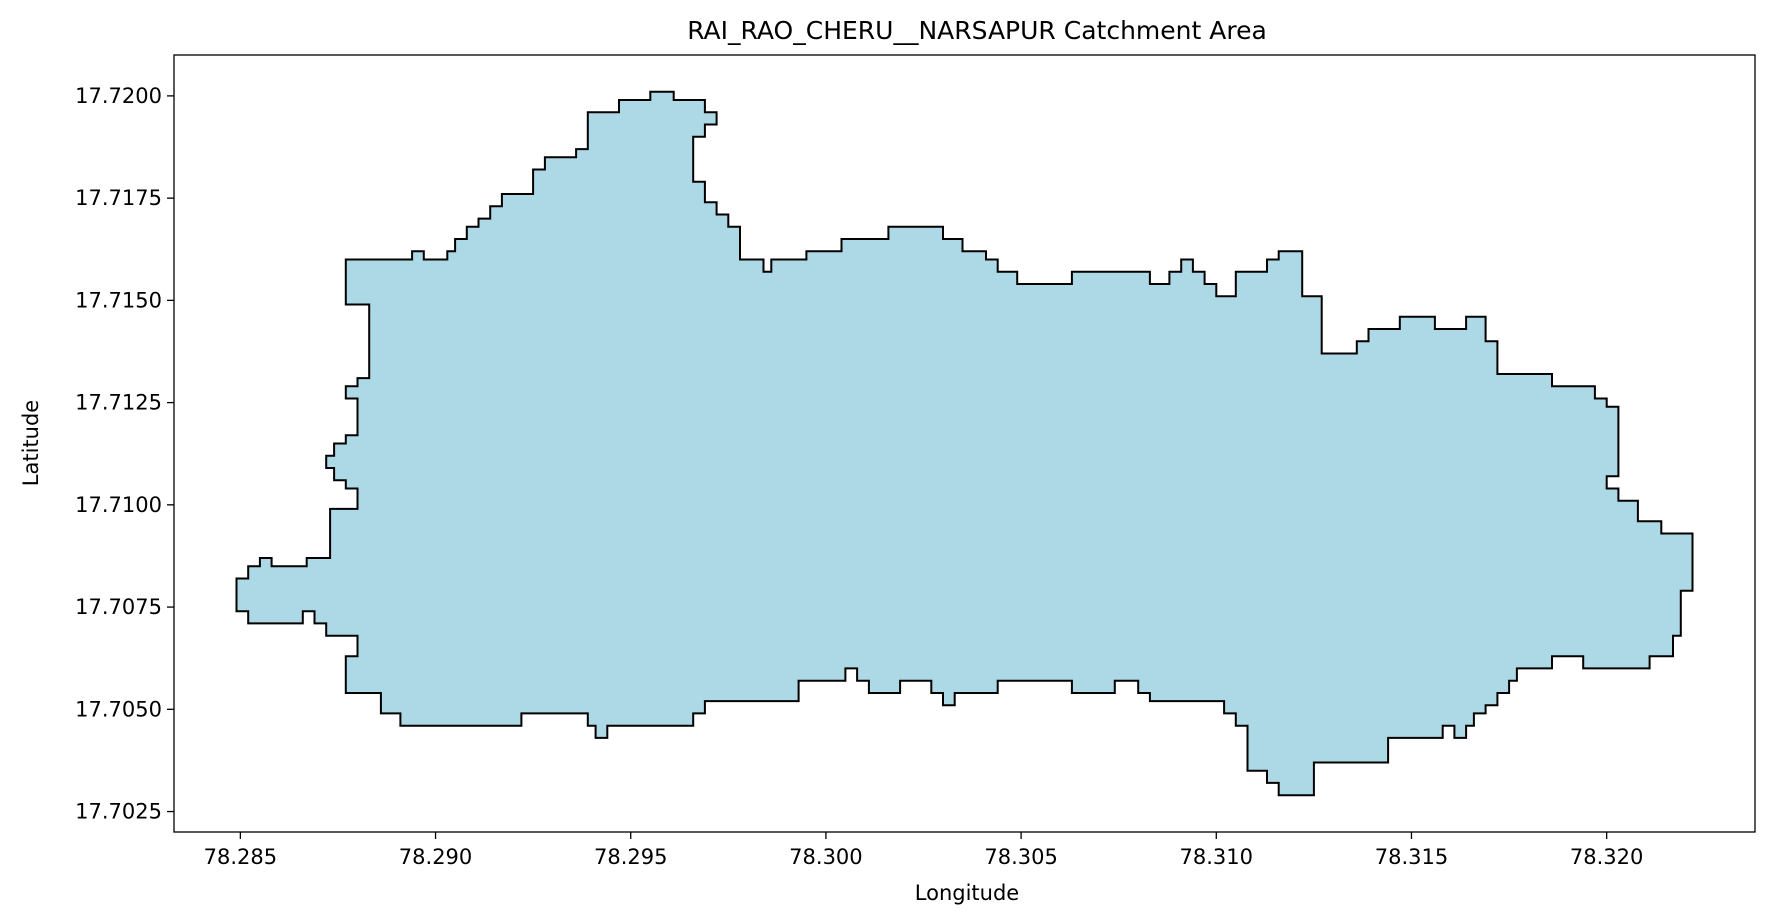 Image resolution: width=1781 pixels, height=922 pixels. Describe the element at coordinates (967, 893) in the screenshot. I see `x-axis-label: Longitude` at that location.